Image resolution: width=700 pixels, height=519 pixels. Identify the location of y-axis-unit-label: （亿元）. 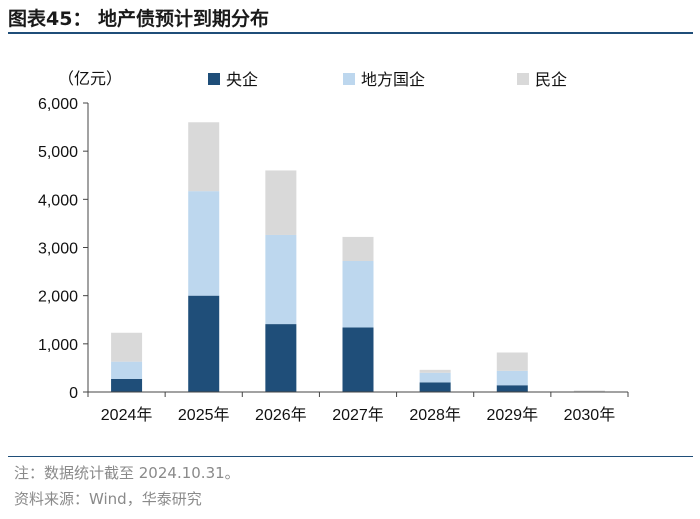
(90, 78).